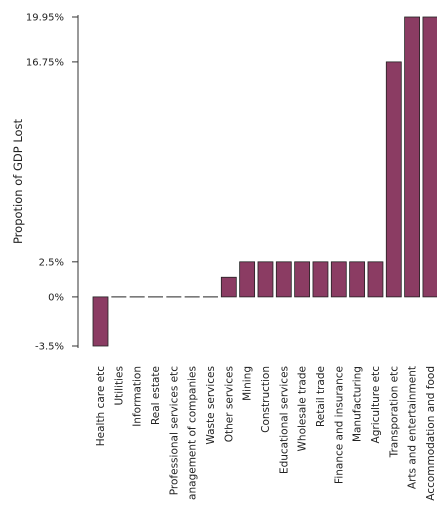  I want to click on x-tick-label: Transporation etc, so click(394, 412).